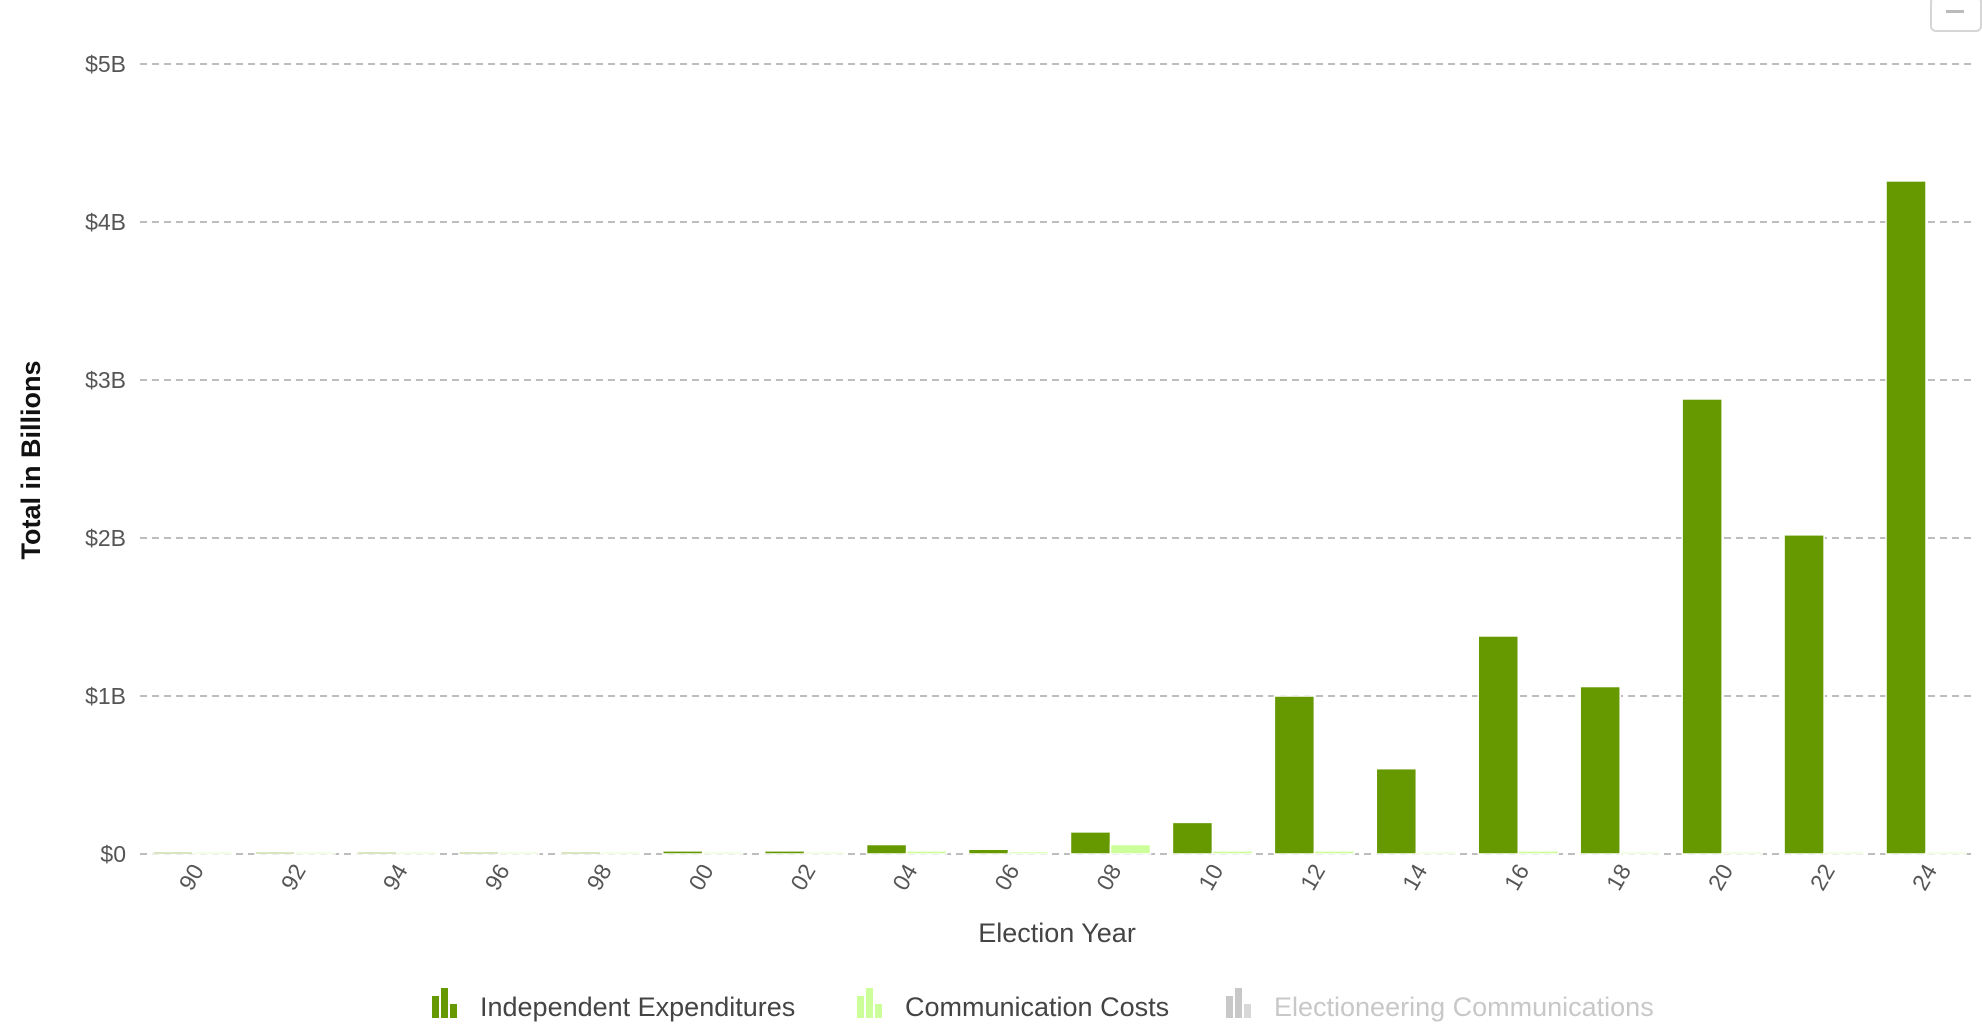 The image size is (1982, 1035). I want to click on x-tick-label: 20, so click(1720, 876).